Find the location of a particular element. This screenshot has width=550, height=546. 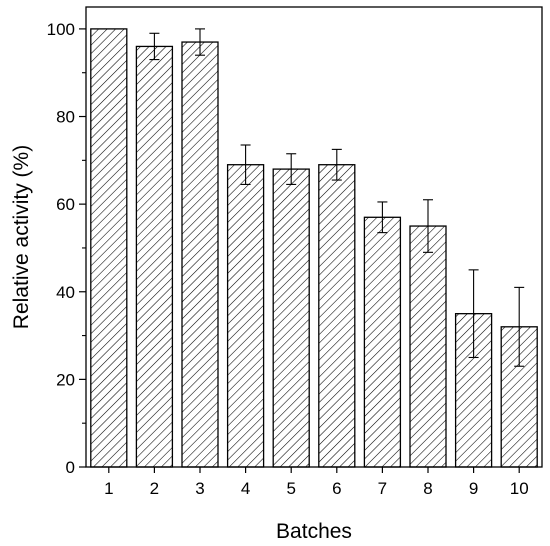

x-axis-title: Batches is located at coordinates (314, 531).